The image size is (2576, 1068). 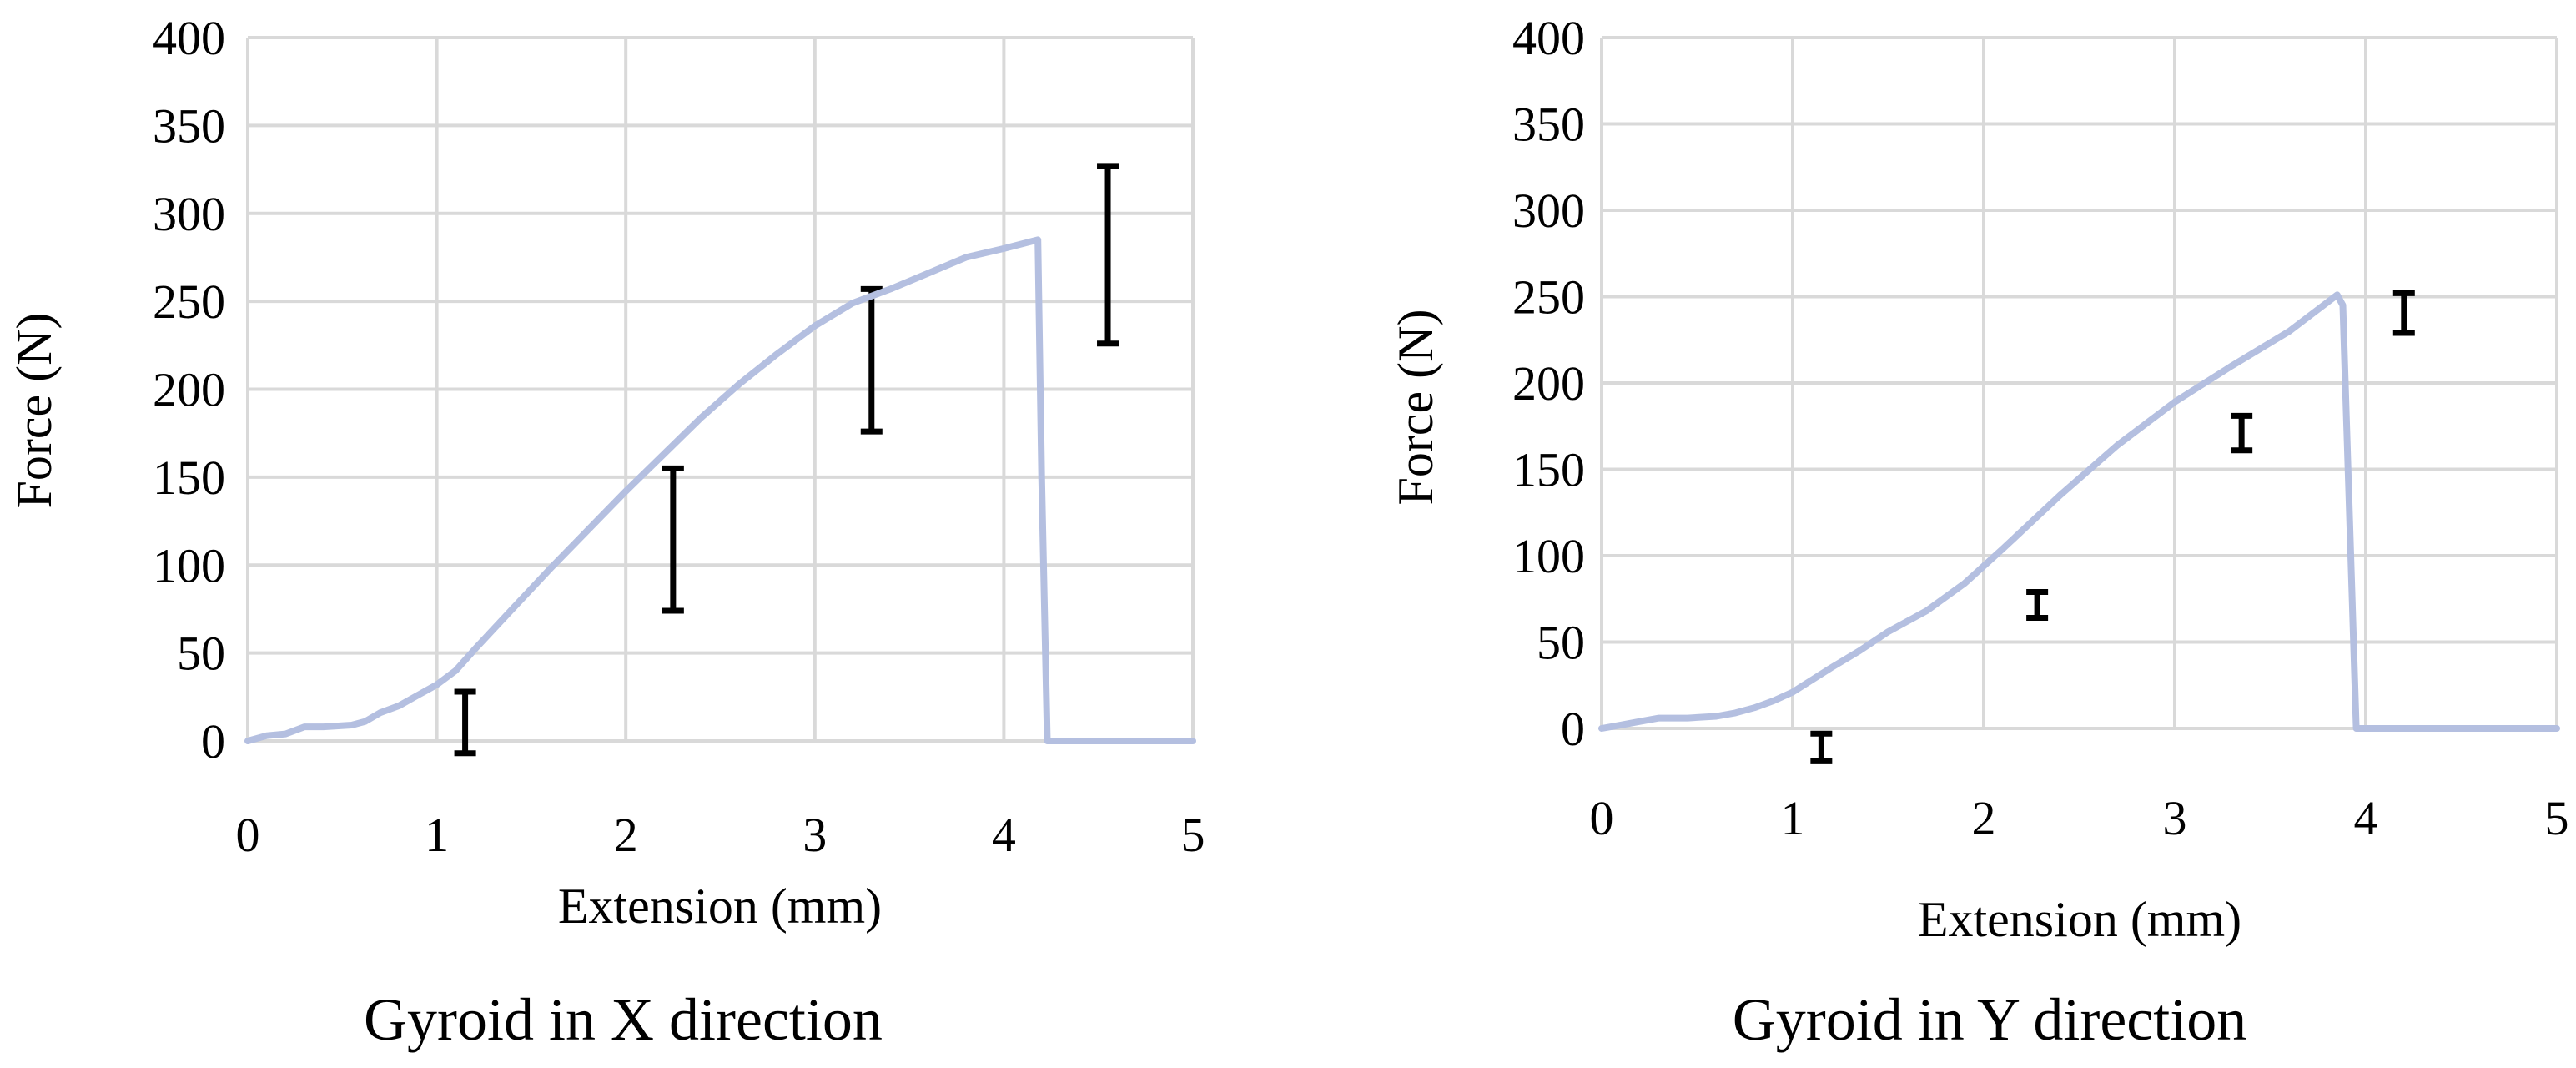 I want to click on chart-caption: Gyroid in X direction, so click(x=623, y=1020).